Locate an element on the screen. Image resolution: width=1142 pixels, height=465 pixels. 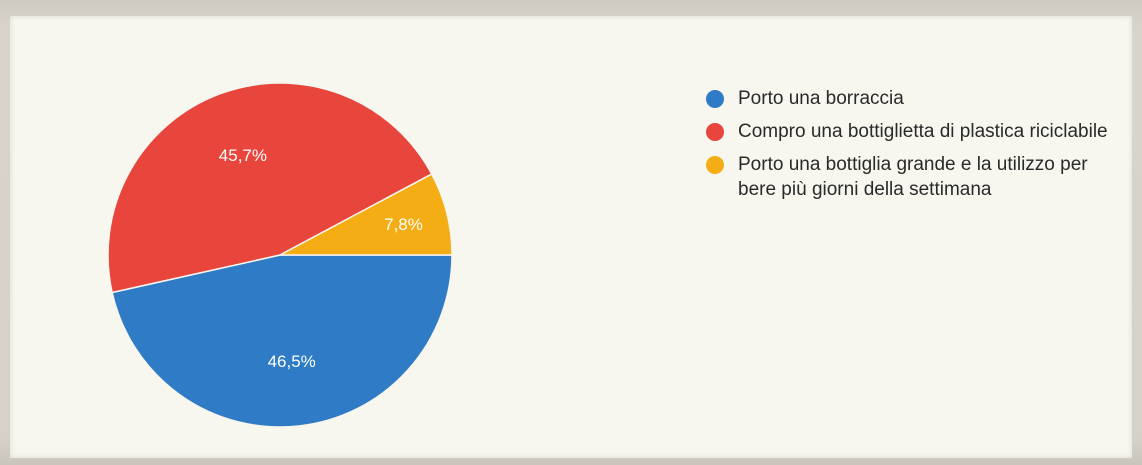
pie-slice-bottiglia-grande is located at coordinates (366, 214).